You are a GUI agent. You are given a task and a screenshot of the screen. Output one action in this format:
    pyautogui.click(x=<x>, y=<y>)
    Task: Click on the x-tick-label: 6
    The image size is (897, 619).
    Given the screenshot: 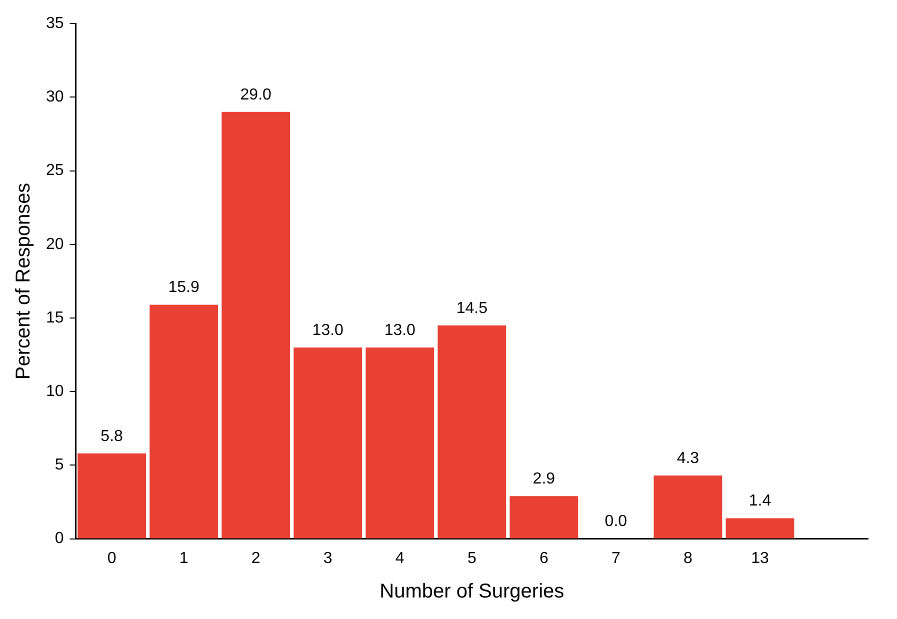 What is the action you would take?
    pyautogui.click(x=543, y=558)
    